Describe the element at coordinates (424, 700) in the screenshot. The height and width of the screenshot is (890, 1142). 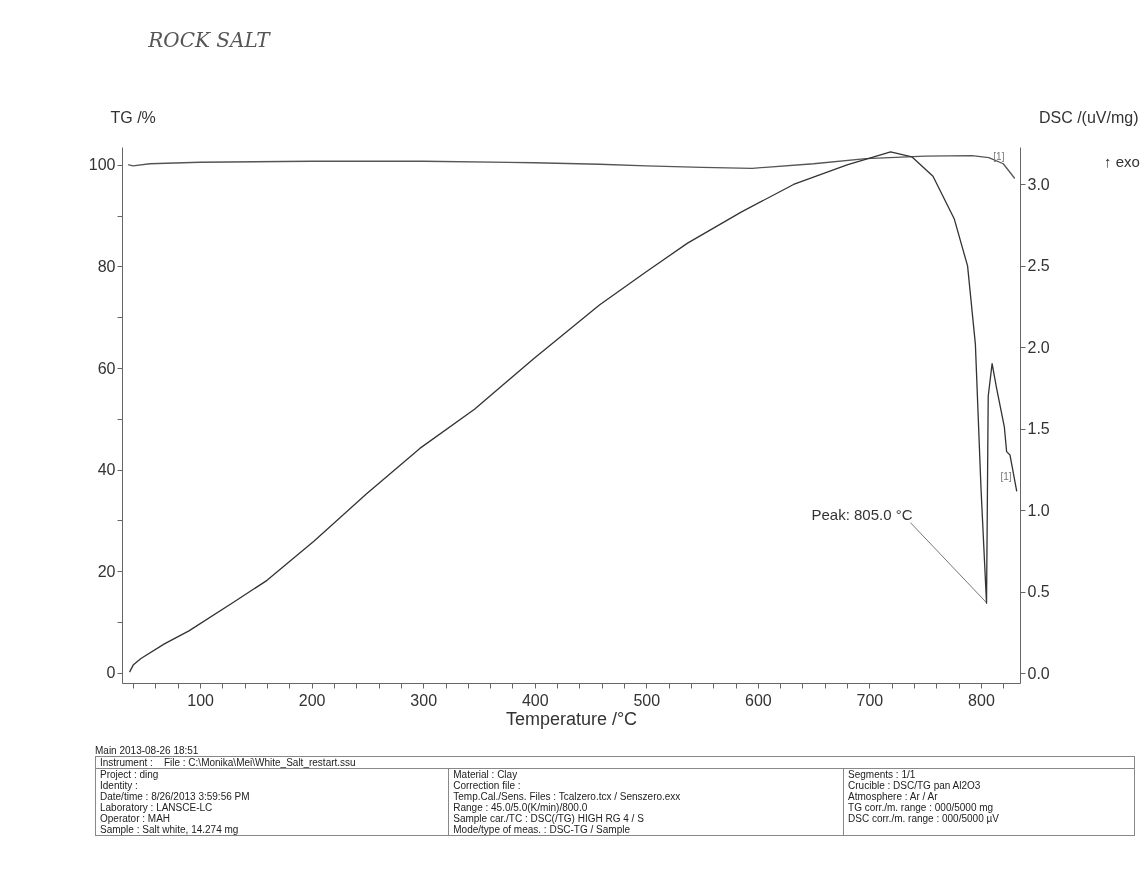
I see `x-tick-label: 300` at that location.